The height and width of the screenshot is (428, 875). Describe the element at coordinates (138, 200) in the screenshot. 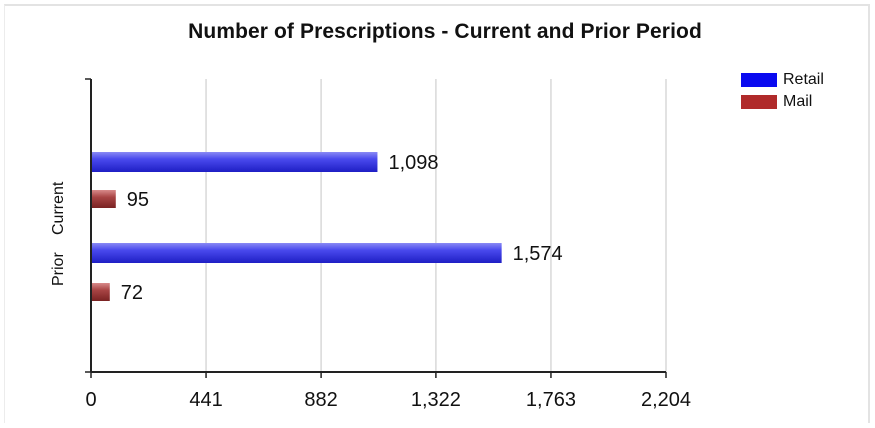

I see `data-label-mail-current: 95` at that location.